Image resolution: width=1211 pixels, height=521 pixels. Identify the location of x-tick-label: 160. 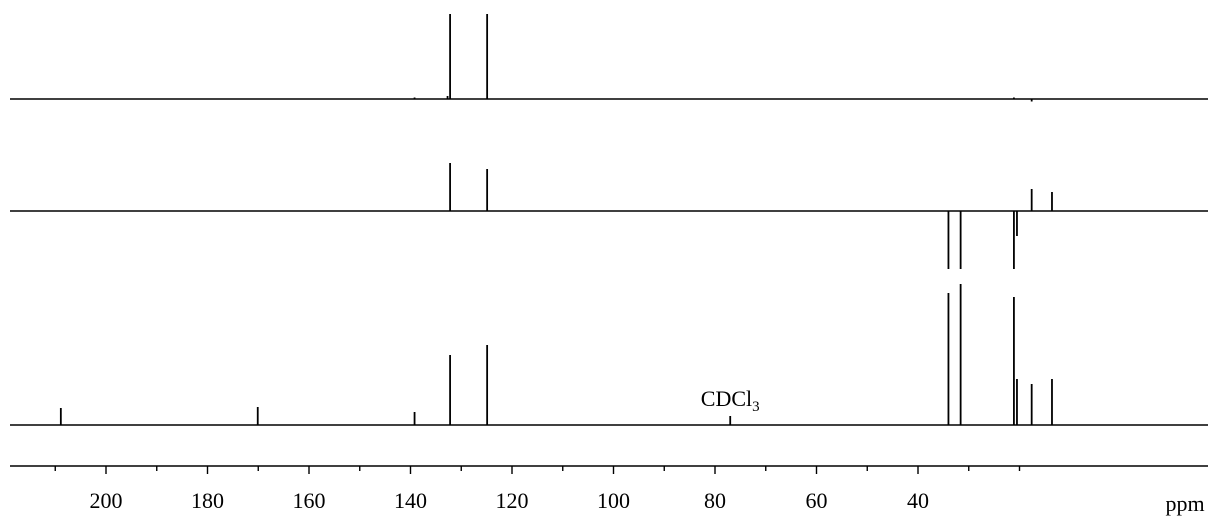
(309, 500).